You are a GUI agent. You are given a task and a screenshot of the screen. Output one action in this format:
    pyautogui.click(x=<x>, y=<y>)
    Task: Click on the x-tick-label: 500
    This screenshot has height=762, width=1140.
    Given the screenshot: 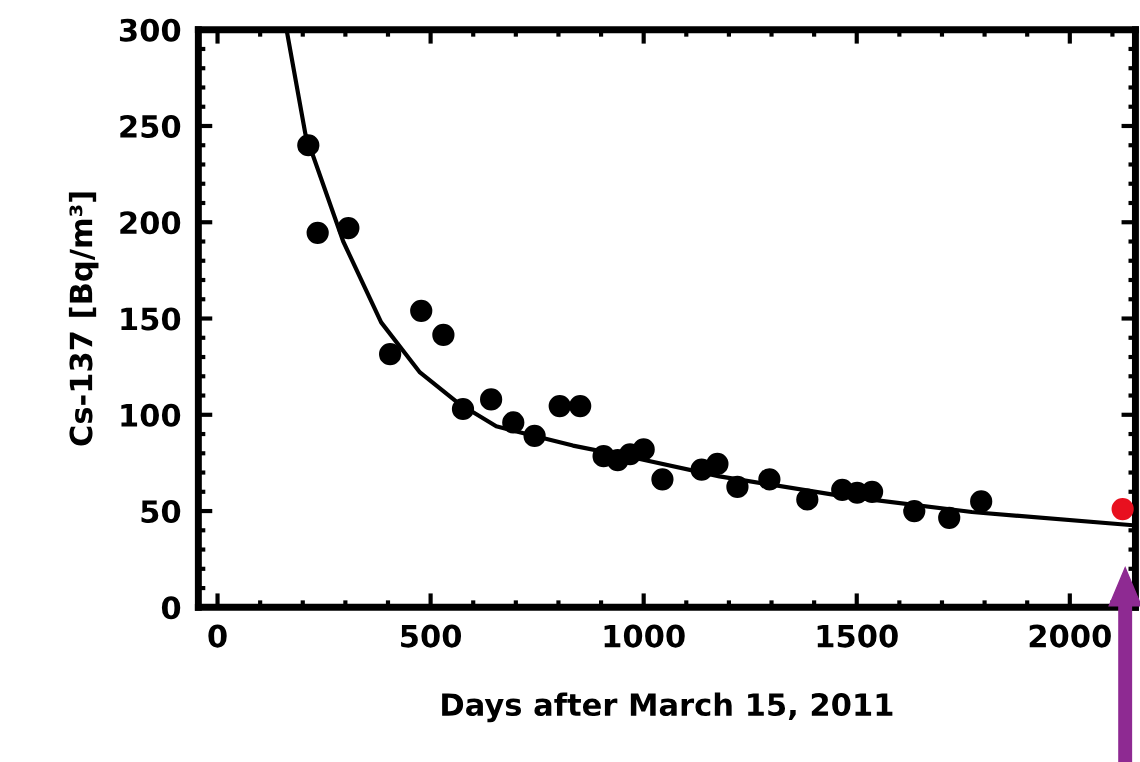 What is the action you would take?
    pyautogui.click(x=431, y=636)
    